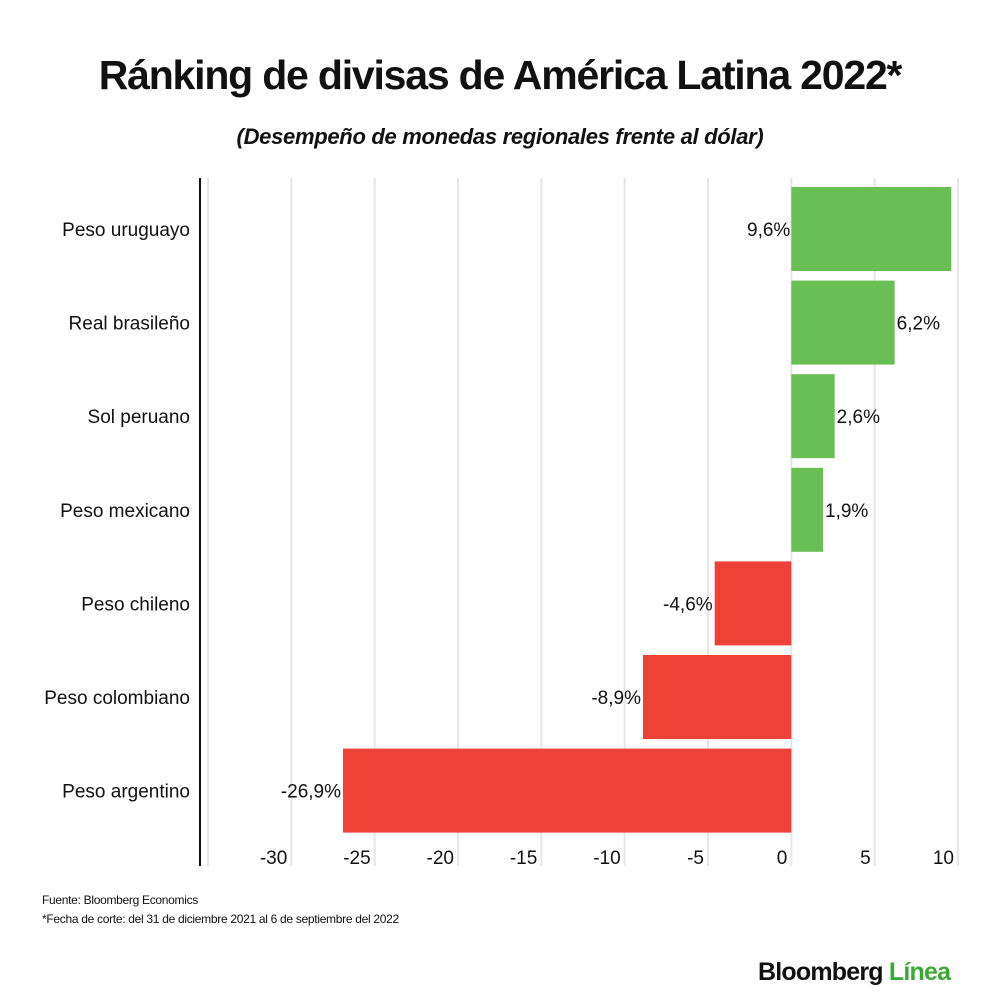  I want to click on logo-part1: Bloomberg, so click(821, 972).